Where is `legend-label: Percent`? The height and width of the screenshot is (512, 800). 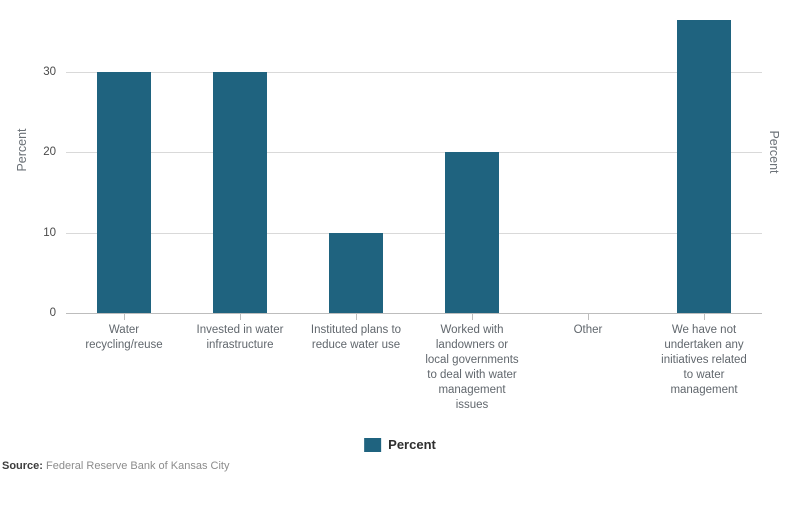
legend-label: Percent is located at coordinates (412, 444).